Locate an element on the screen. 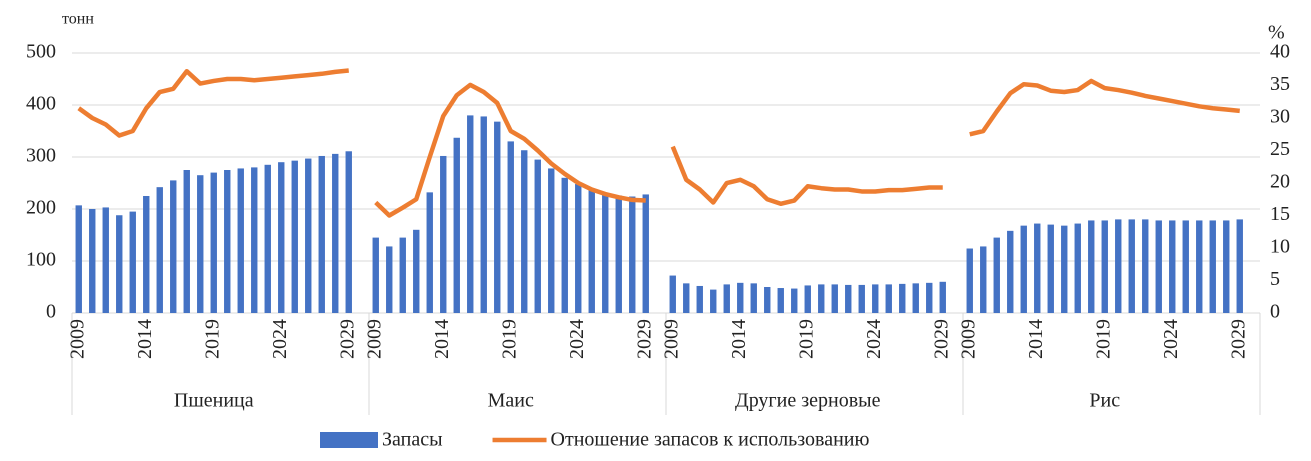 The width and height of the screenshot is (1311, 461). y2-tick-label: 30 is located at coordinates (1280, 117).